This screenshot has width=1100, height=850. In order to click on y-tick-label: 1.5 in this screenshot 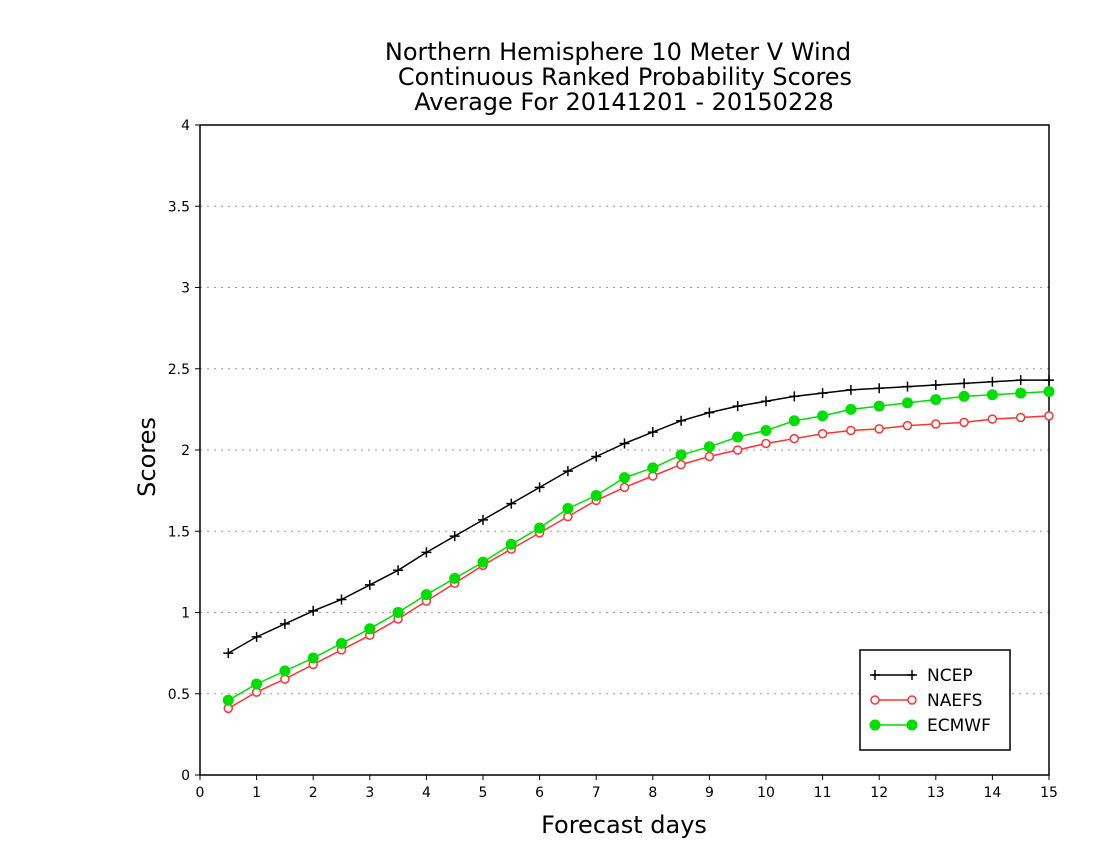, I will do `click(179, 532)`.